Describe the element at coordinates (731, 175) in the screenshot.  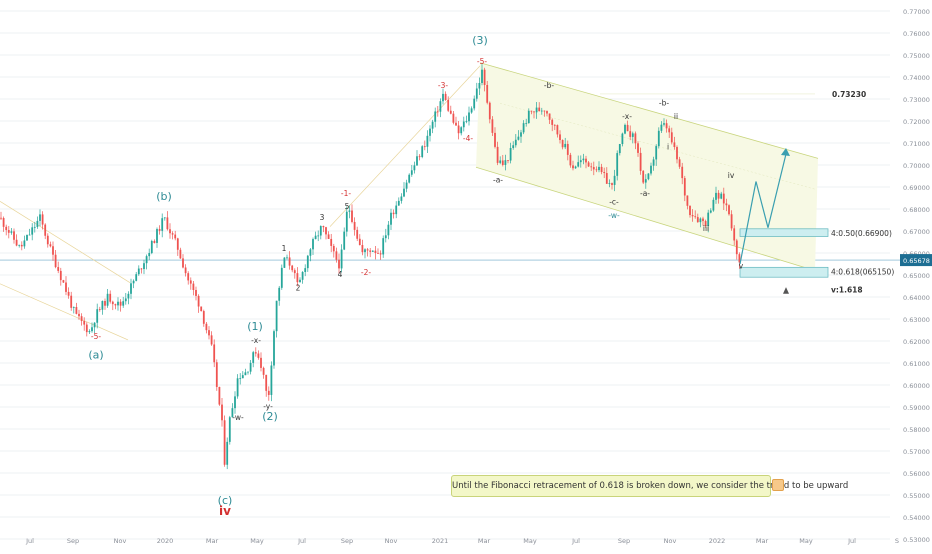
I see `wave-label: iv` at that location.